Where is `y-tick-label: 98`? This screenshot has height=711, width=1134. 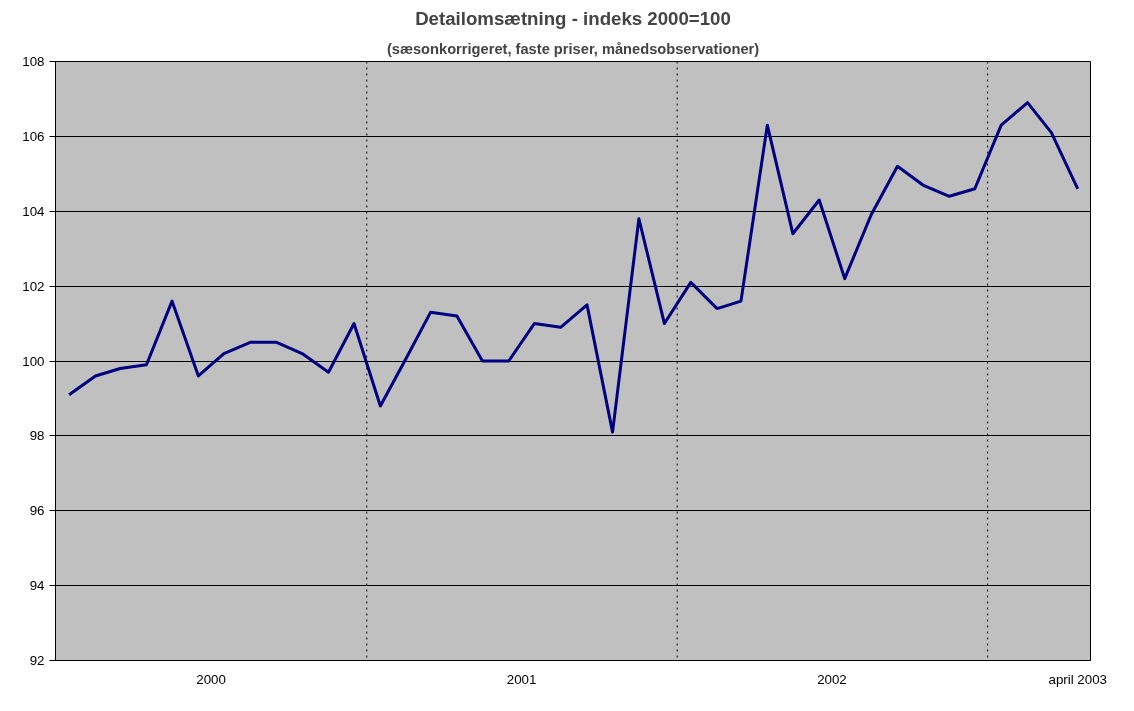 y-tick-label: 98 is located at coordinates (37, 436).